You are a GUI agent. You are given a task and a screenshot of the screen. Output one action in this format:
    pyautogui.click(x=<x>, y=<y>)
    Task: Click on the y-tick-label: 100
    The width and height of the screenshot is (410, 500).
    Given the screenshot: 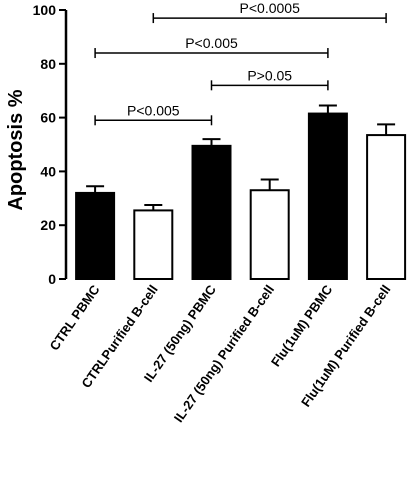 What is the action you would take?
    pyautogui.click(x=45, y=10)
    